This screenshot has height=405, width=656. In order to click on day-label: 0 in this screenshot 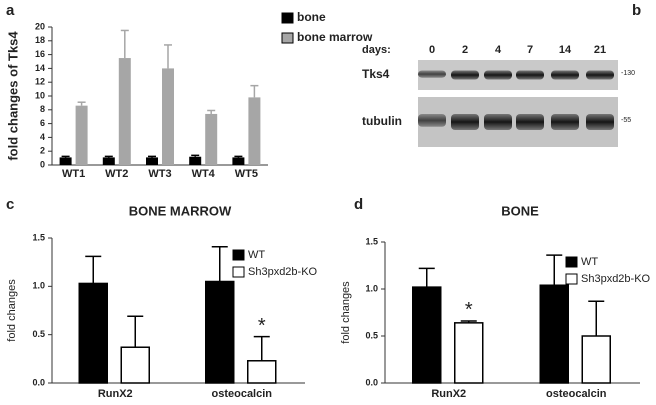, I will do `click(432, 50)`.